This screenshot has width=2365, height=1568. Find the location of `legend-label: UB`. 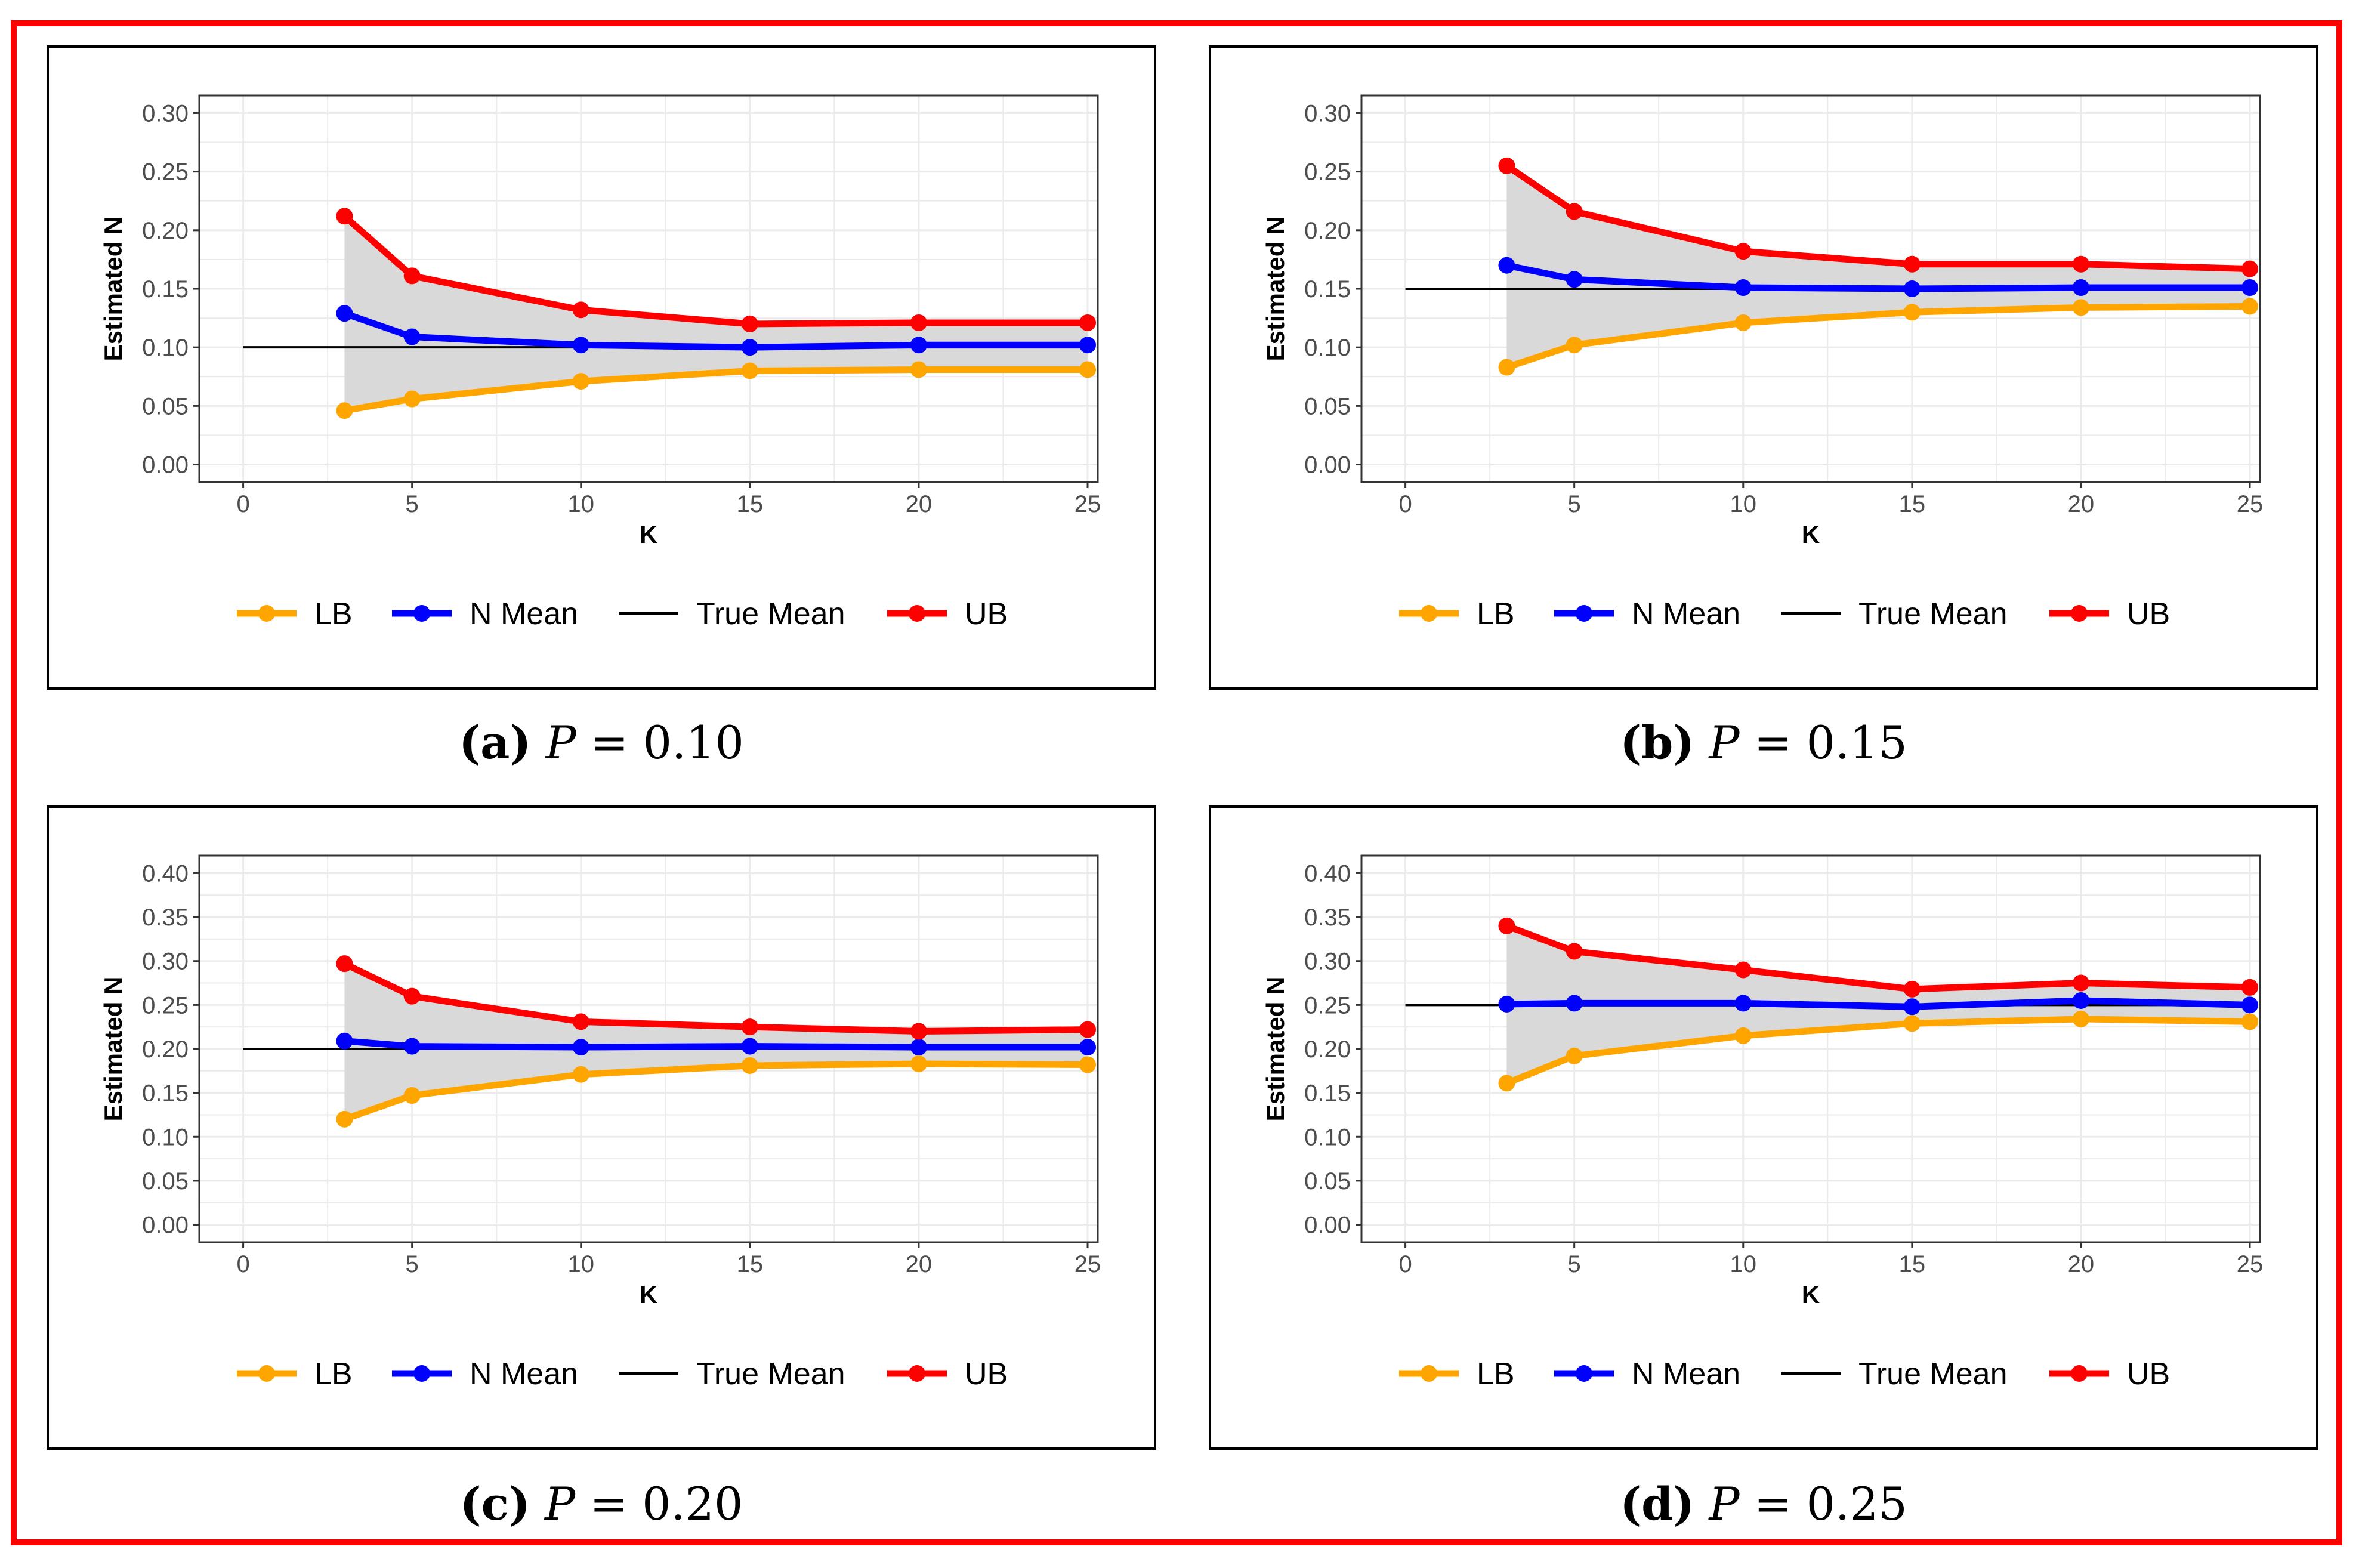

legend-label: UB is located at coordinates (986, 614).